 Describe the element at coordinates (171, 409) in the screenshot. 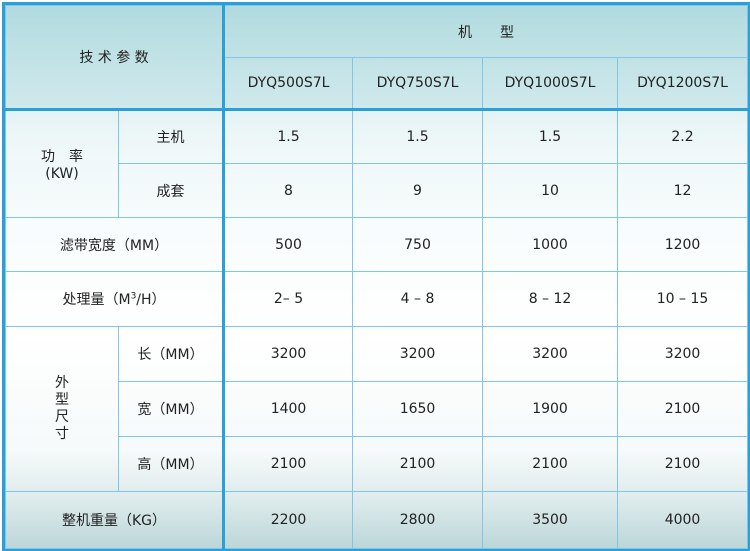

I see `row-label: 宽（MM）` at that location.